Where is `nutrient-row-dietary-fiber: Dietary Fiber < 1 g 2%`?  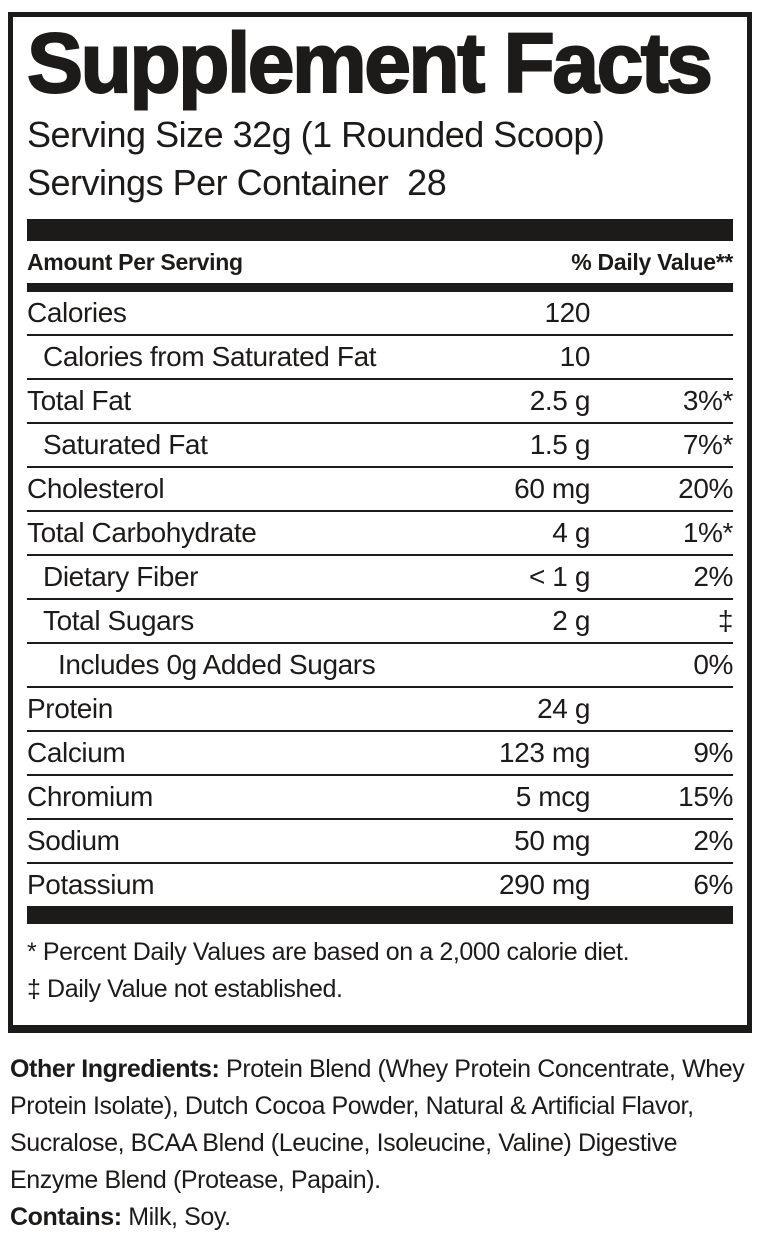
nutrient-row-dietary-fiber: Dietary Fiber < 1 g 2% is located at coordinates (380, 578).